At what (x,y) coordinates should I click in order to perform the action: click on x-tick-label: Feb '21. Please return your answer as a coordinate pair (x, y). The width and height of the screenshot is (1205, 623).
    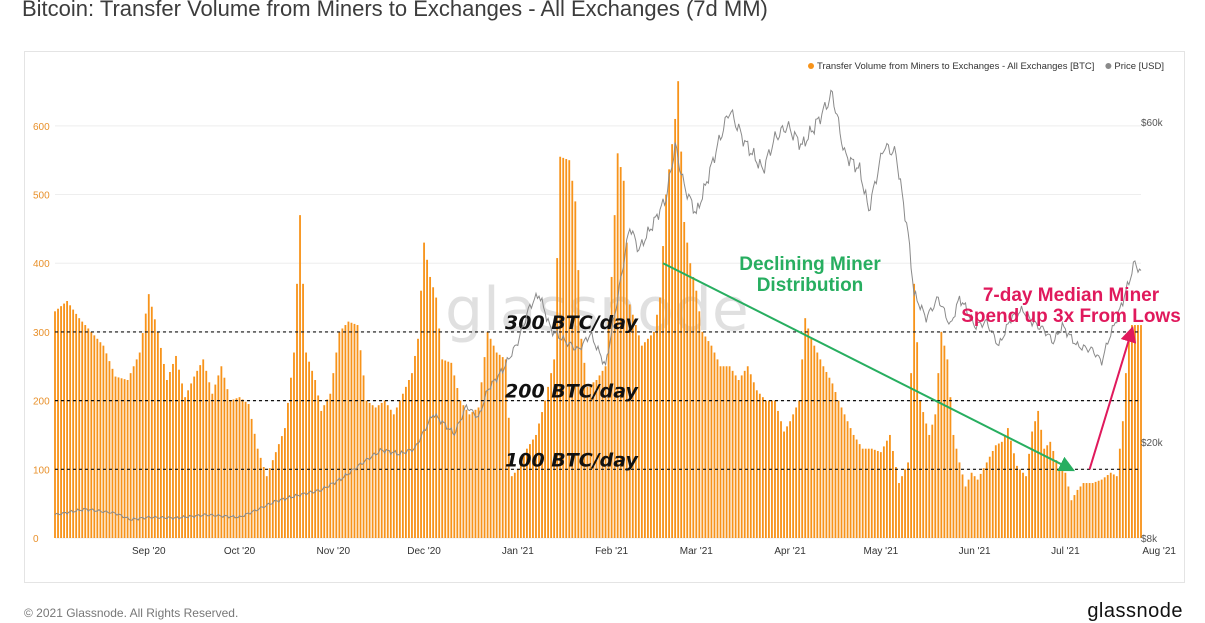
    Looking at the image, I should click on (611, 551).